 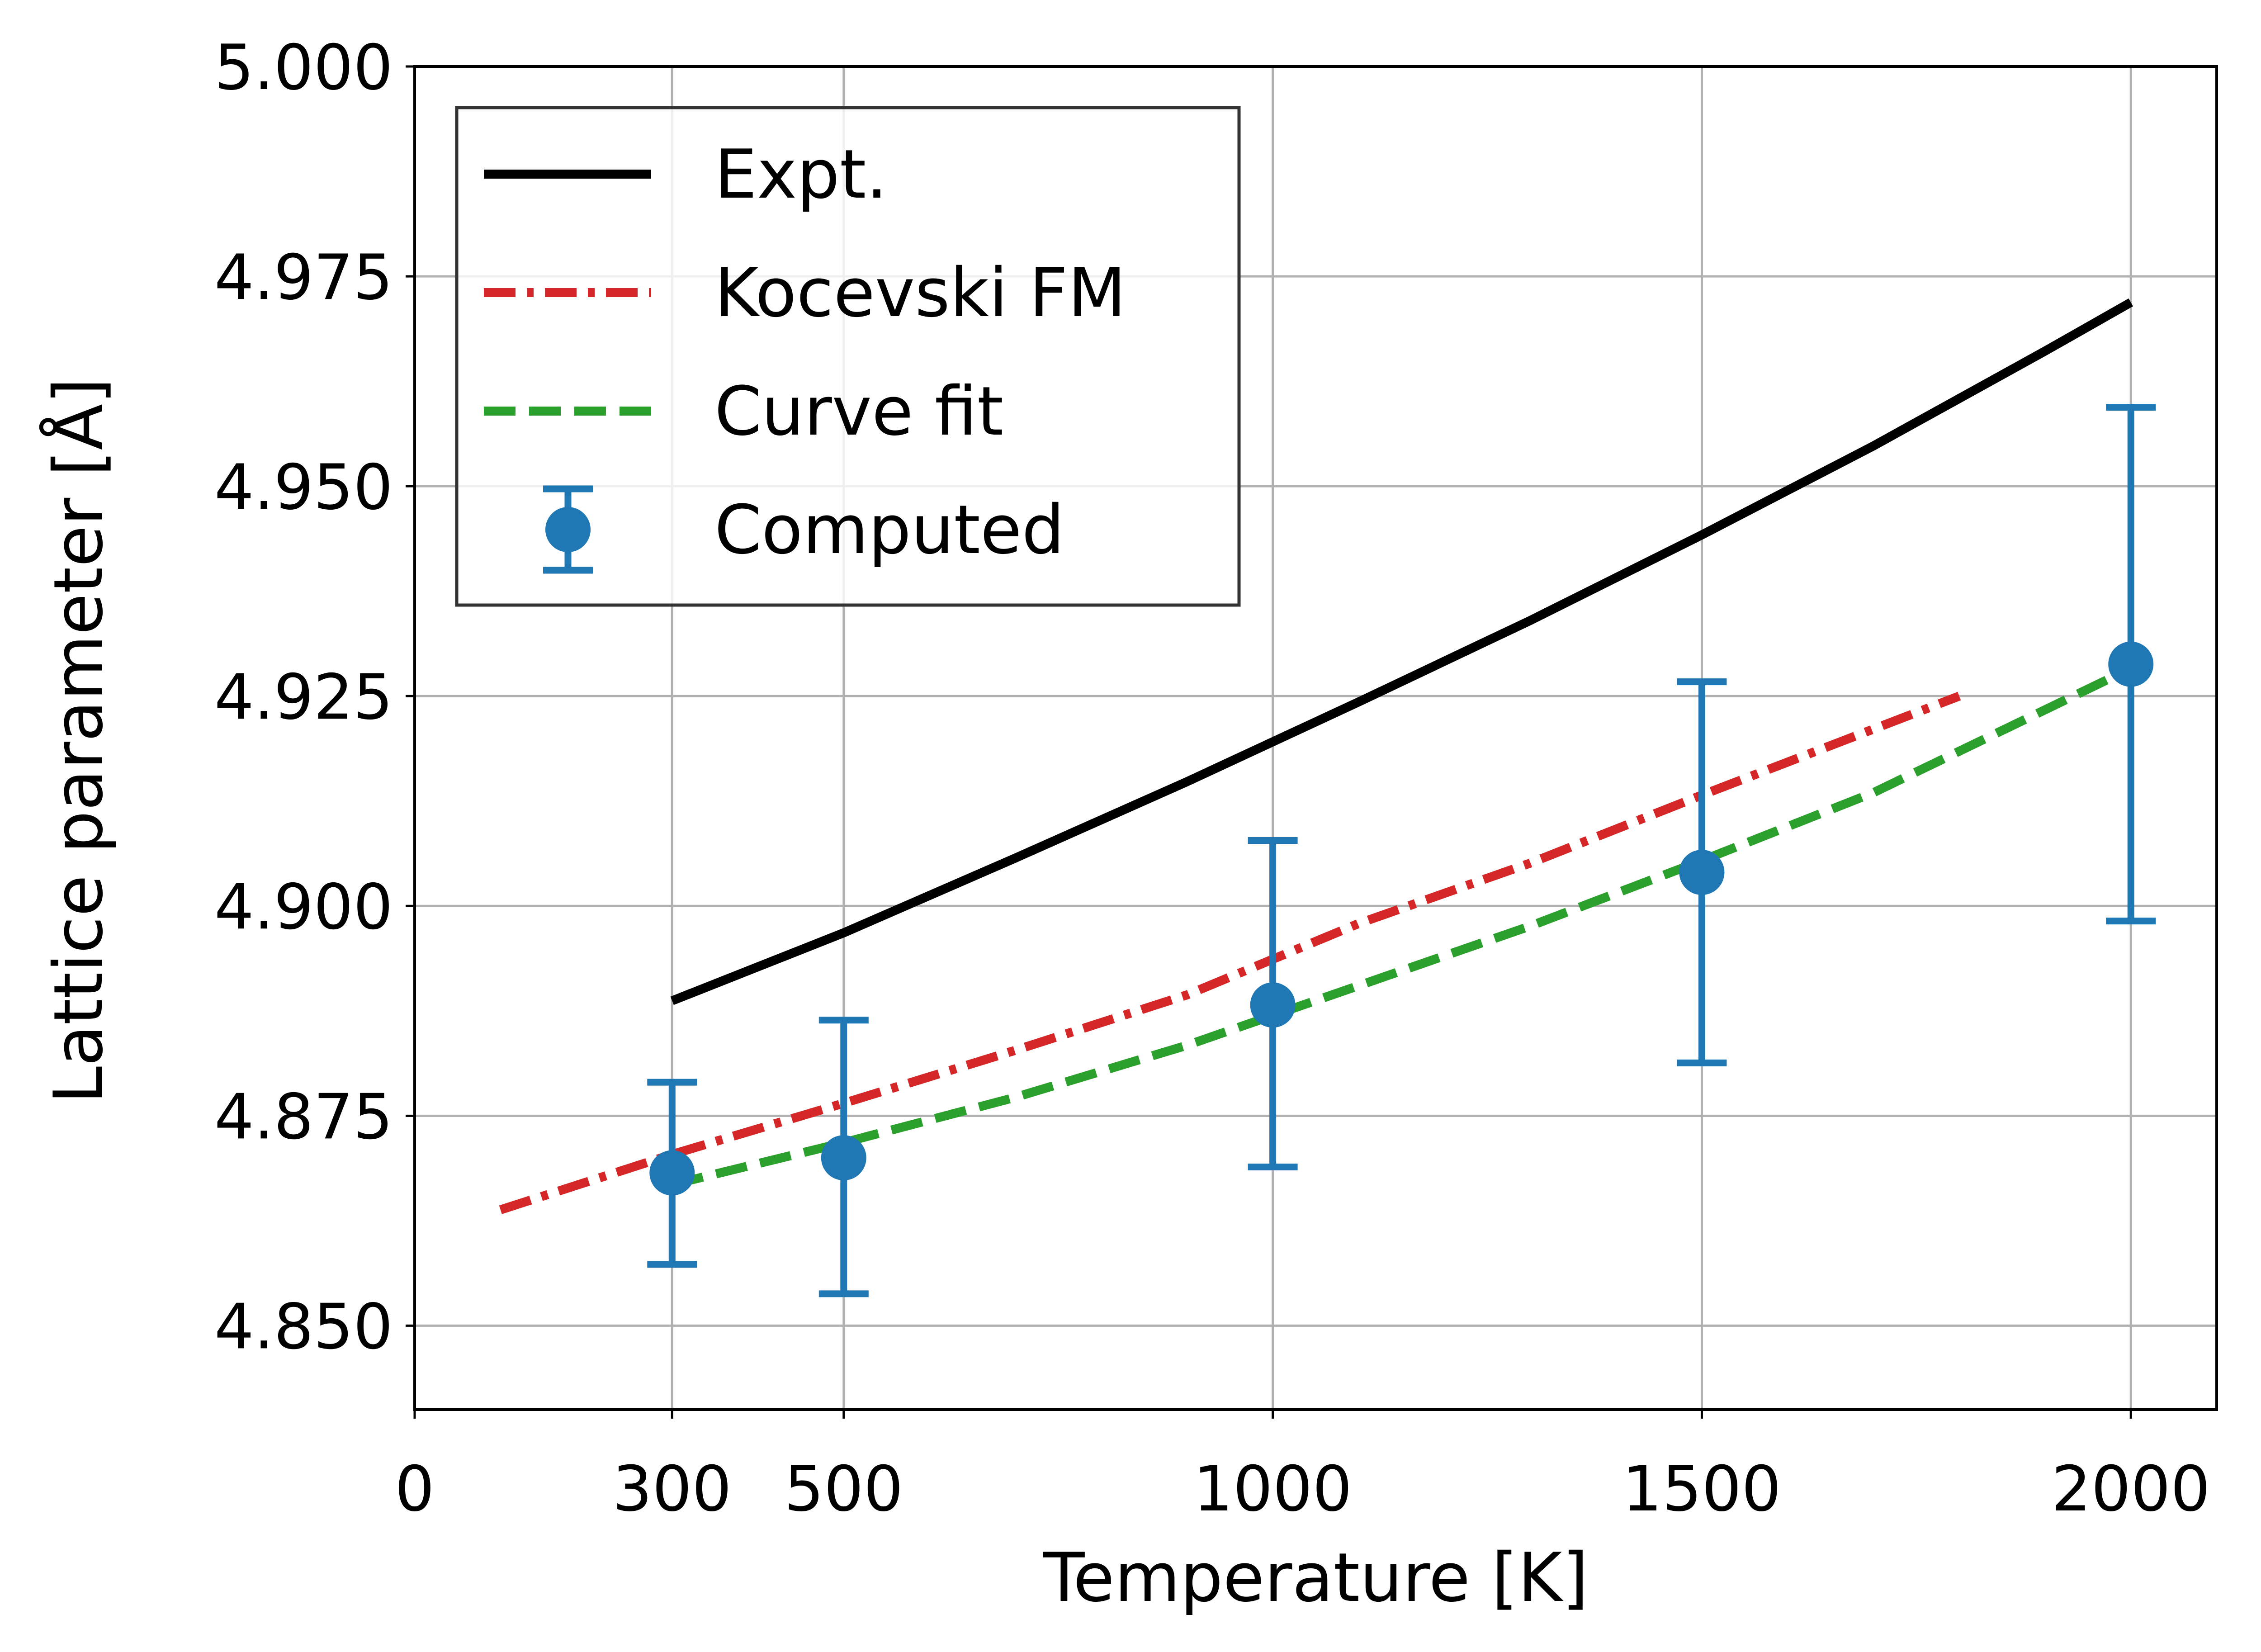 I want to click on legend-label: Kocevski FM, so click(x=920, y=293).